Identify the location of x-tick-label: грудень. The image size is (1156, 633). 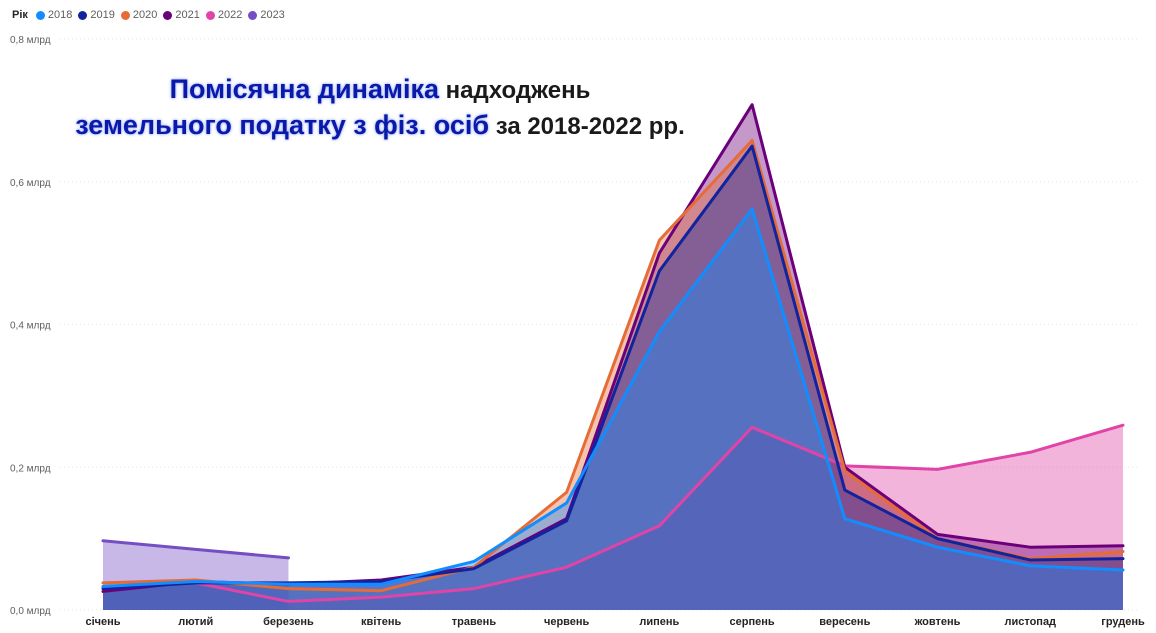
(1123, 622).